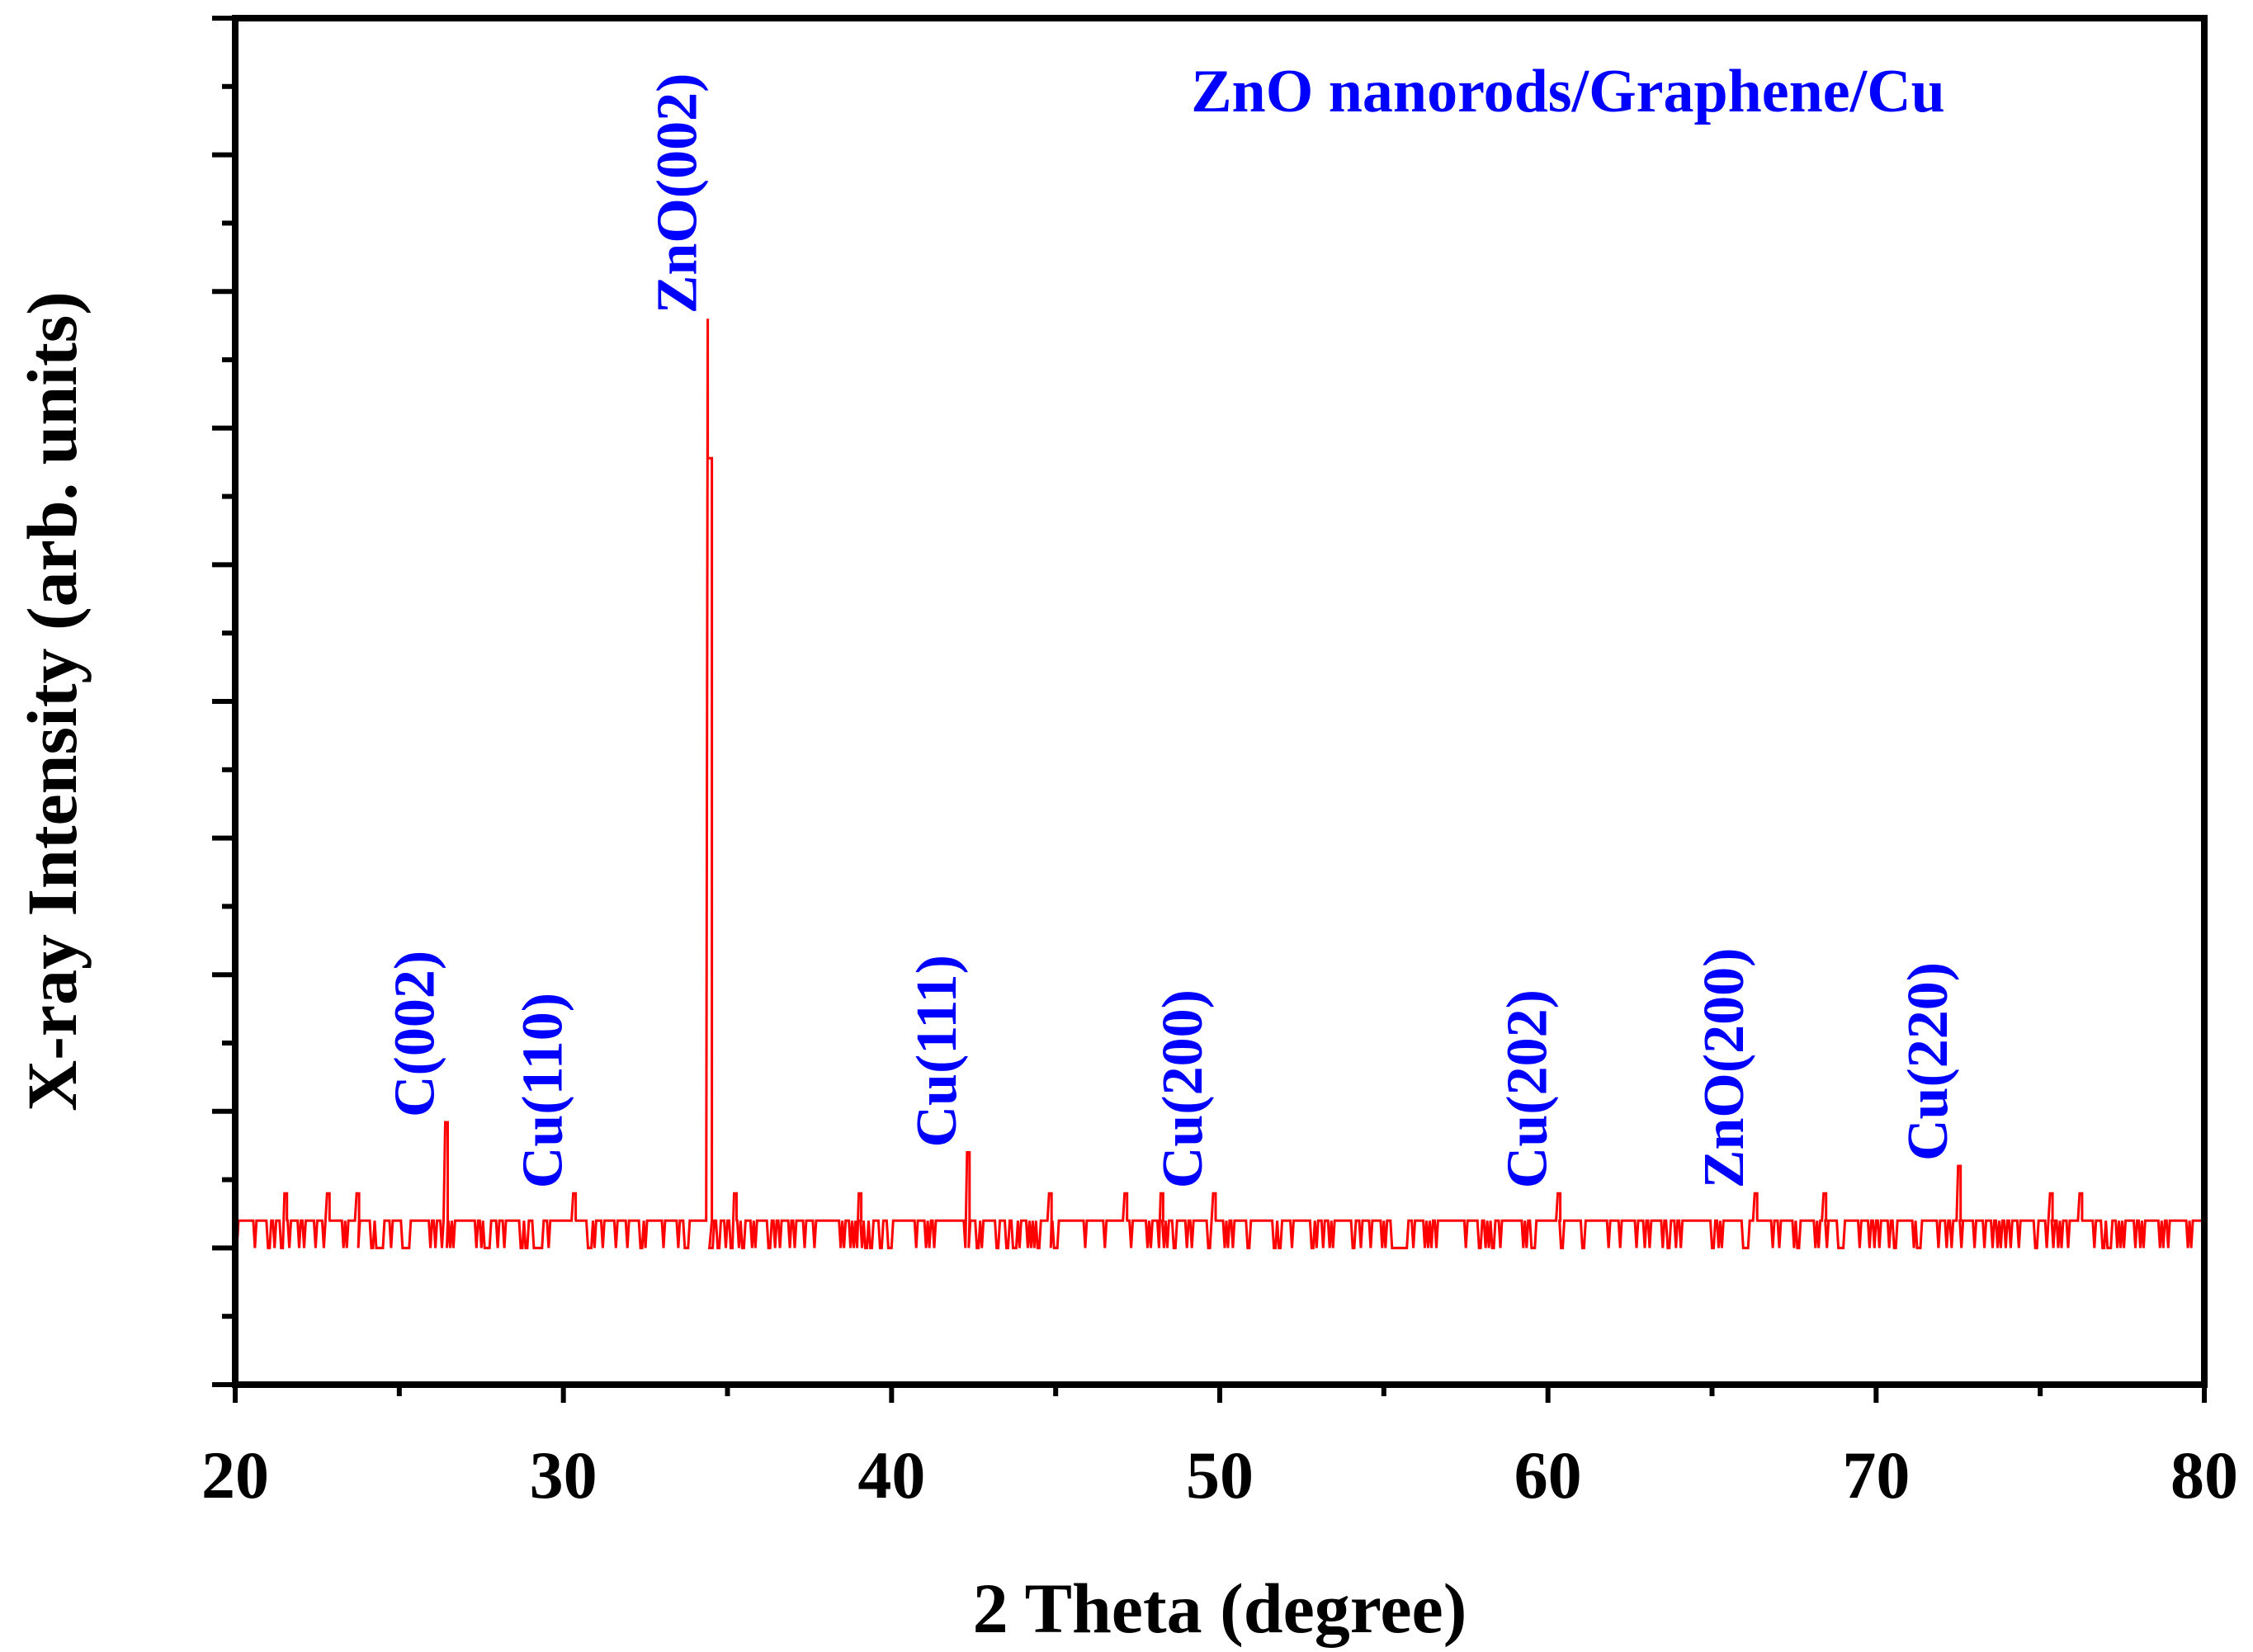 Image resolution: width=2253 pixels, height=1652 pixels. I want to click on peak-label: C(002), so click(415, 1034).